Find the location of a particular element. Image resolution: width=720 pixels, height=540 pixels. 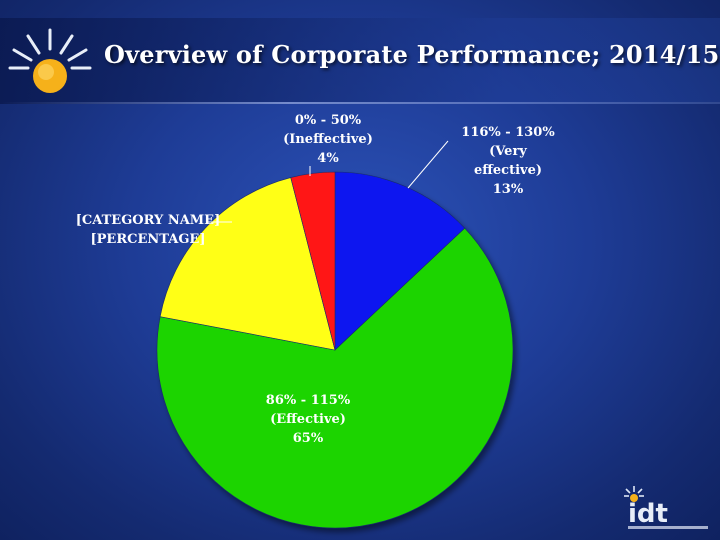

pie-slice-category is located at coordinates (247, 264).